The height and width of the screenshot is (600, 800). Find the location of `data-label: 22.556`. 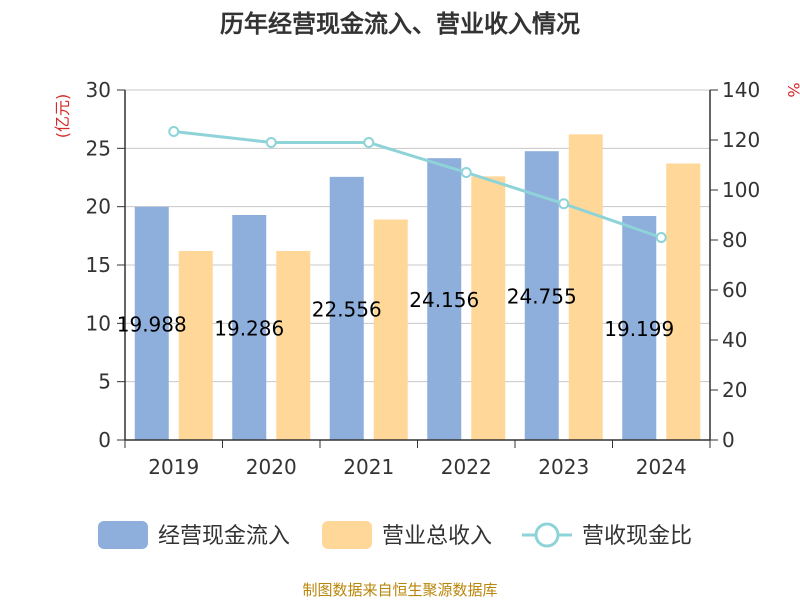

data-label: 22.556 is located at coordinates (347, 309).